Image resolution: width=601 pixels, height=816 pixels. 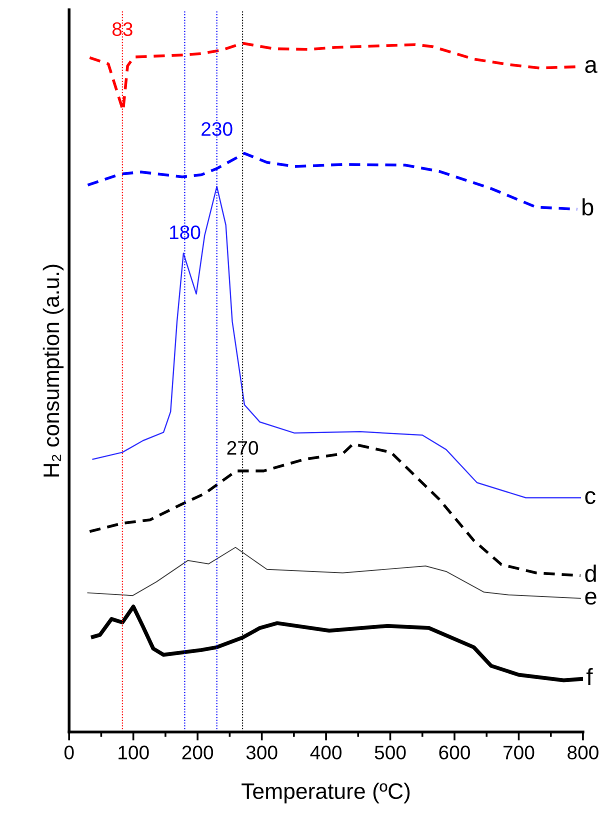 What do you see at coordinates (588, 207) in the screenshot?
I see `series-label: b` at bounding box center [588, 207].